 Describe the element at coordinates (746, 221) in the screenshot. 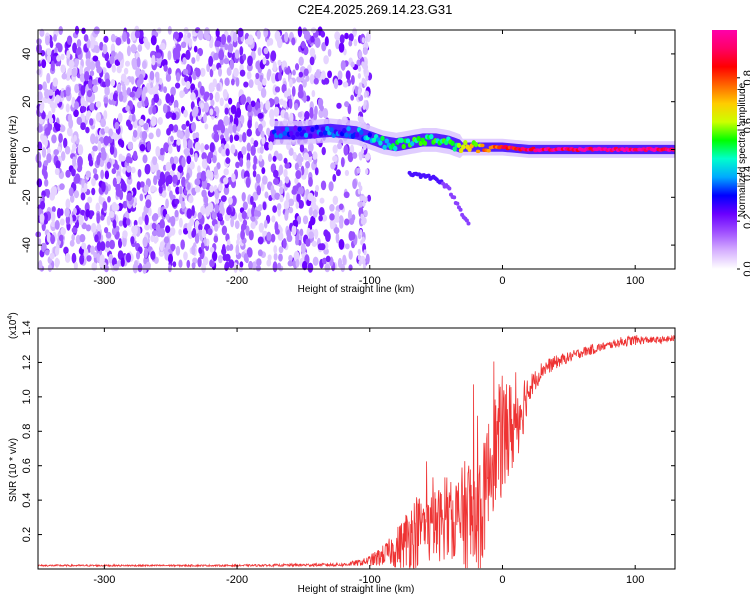

I see `colorbar-tick-label: 0.2` at that location.